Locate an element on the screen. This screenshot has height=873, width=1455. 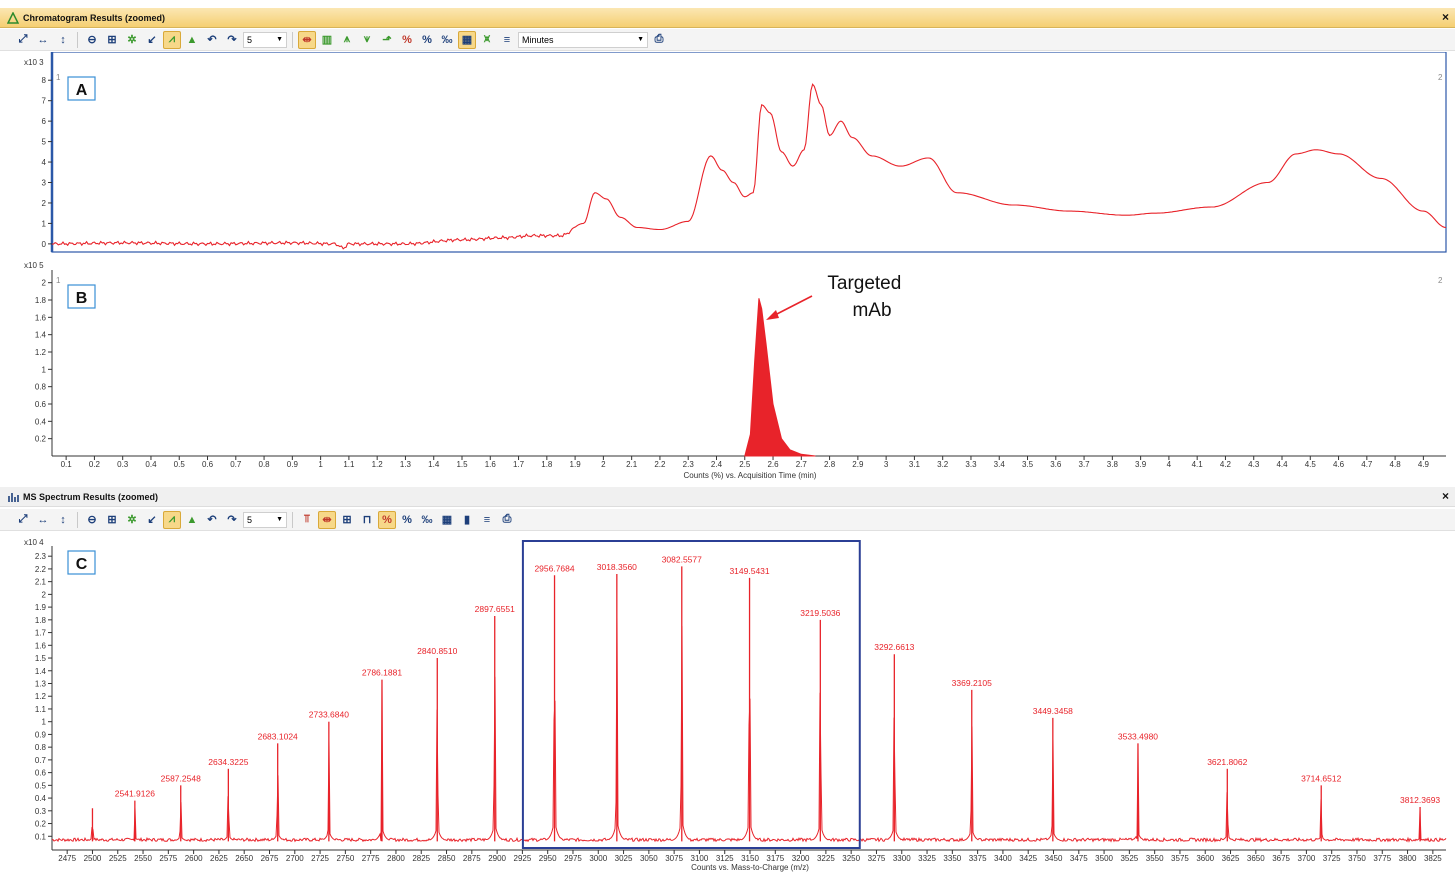
y-tick-label: 2 is located at coordinates (44, 283).